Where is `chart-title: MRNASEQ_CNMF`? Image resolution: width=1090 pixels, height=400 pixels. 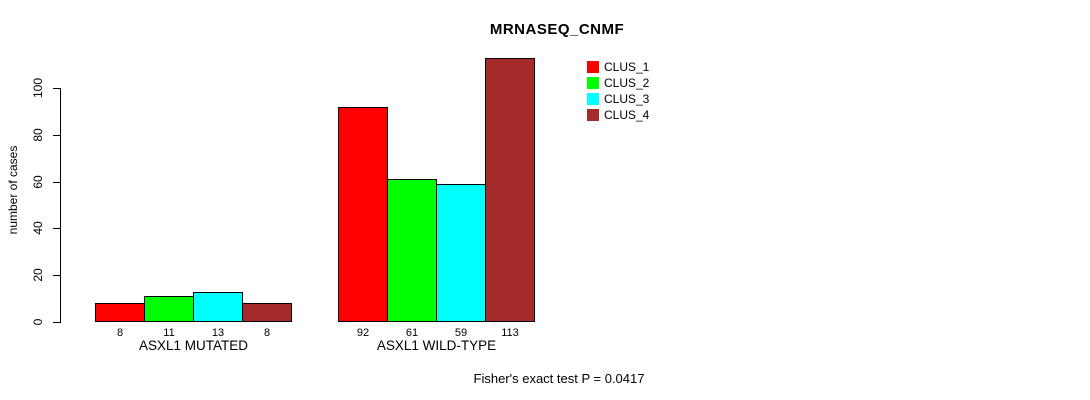
chart-title: MRNASEQ_CNMF is located at coordinates (557, 29).